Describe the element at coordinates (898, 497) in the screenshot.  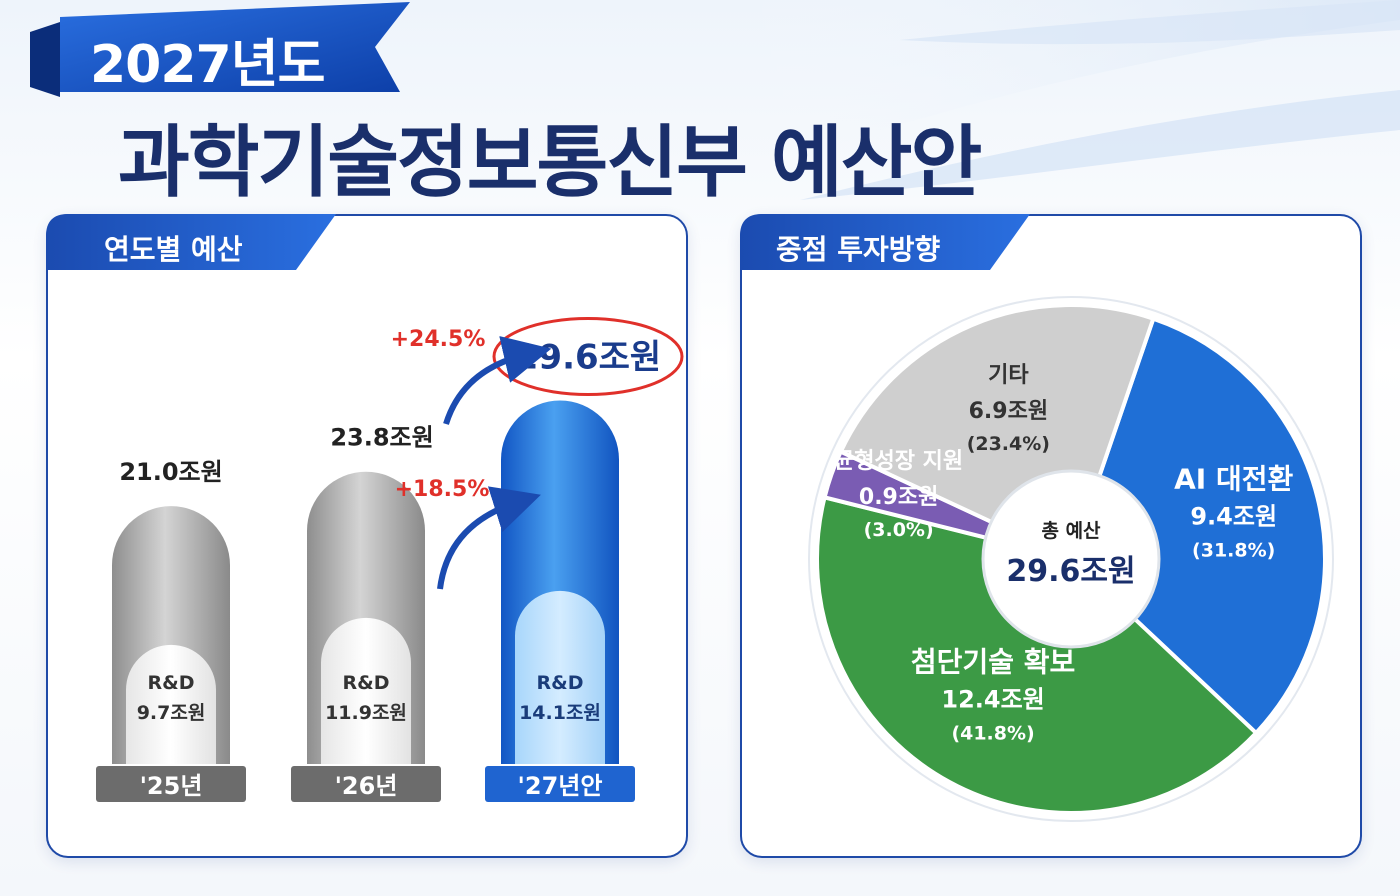
I see `slice-value-label: 0.9조원` at that location.